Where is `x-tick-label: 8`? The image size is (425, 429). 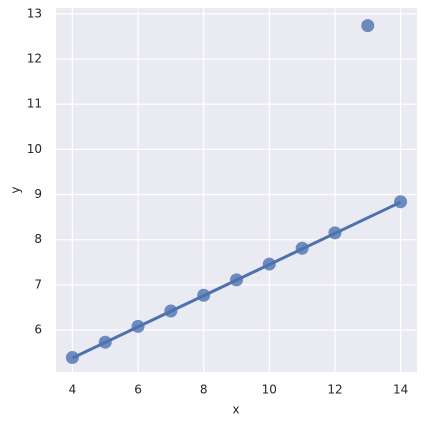
x-tick-label: 8 is located at coordinates (204, 390).